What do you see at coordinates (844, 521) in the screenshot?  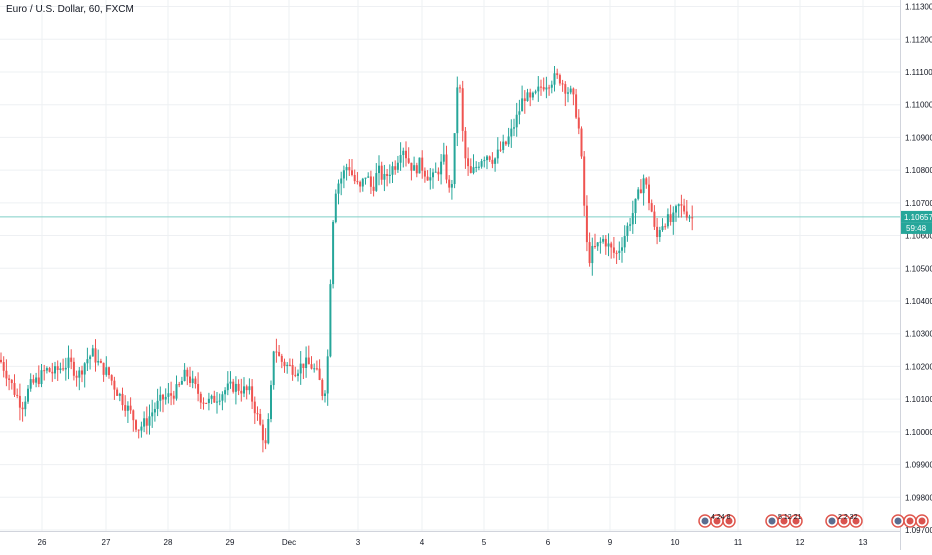 I see `economic-event-flag: 2 2 32` at bounding box center [844, 521].